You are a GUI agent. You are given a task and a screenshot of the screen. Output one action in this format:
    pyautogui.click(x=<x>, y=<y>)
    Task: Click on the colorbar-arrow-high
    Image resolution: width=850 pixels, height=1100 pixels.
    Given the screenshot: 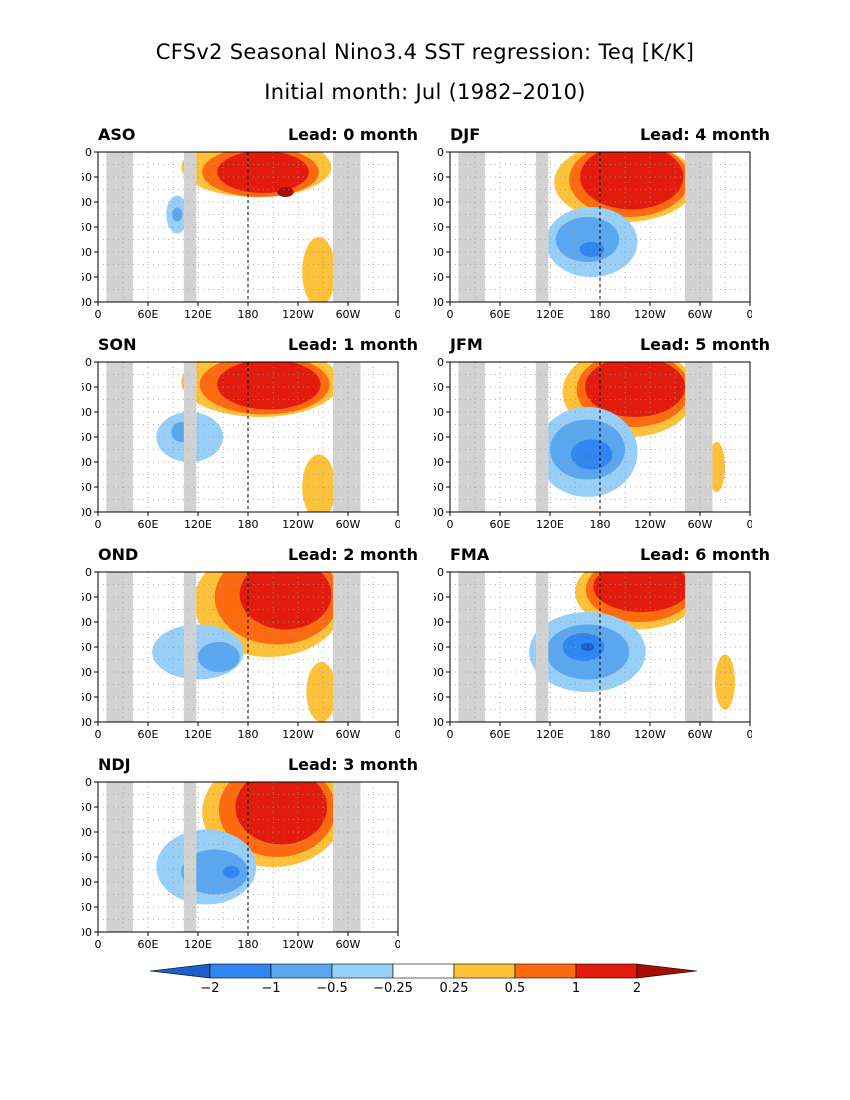 What is the action you would take?
    pyautogui.click(x=667, y=971)
    